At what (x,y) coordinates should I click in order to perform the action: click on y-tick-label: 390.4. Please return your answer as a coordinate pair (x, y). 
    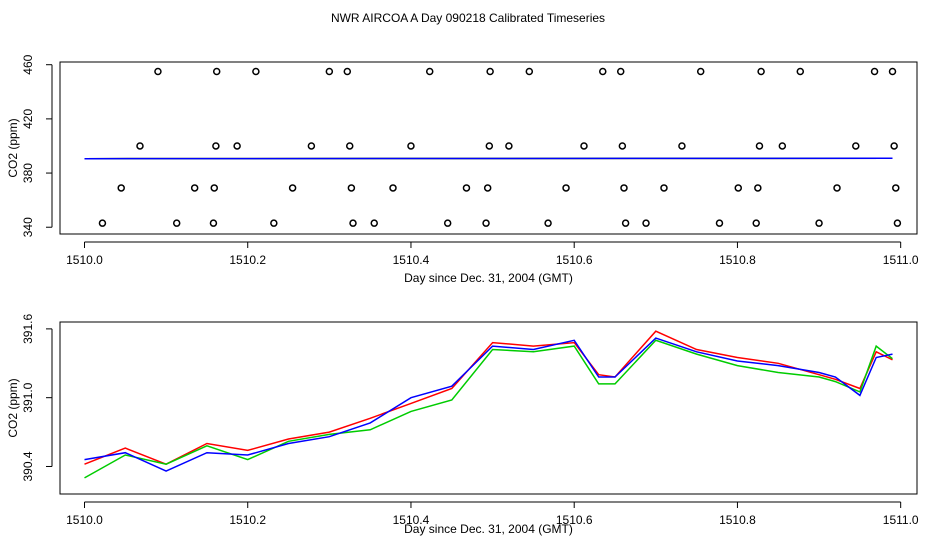
    Looking at the image, I should click on (28, 466).